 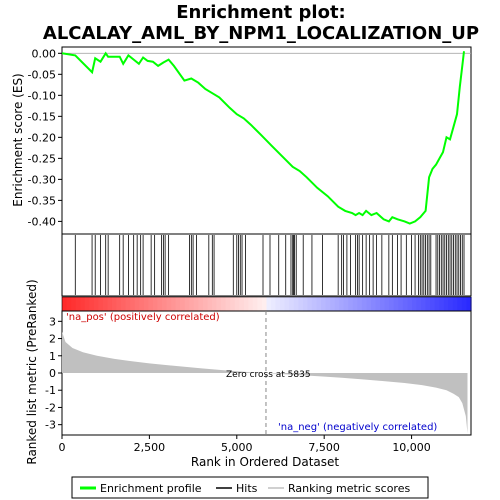 What do you see at coordinates (32, 371) in the screenshot?
I see `metric-ylabel: Ranked list metric (PreRanked)` at bounding box center [32, 371].